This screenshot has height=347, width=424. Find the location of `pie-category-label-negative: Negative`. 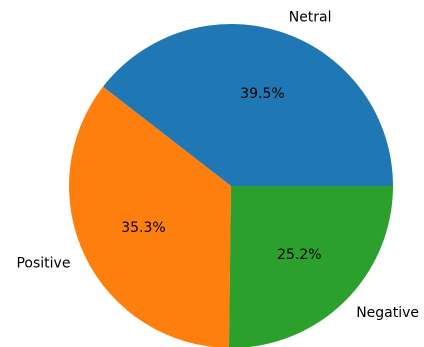

pie-category-label-negative: Negative is located at coordinates (387, 313).